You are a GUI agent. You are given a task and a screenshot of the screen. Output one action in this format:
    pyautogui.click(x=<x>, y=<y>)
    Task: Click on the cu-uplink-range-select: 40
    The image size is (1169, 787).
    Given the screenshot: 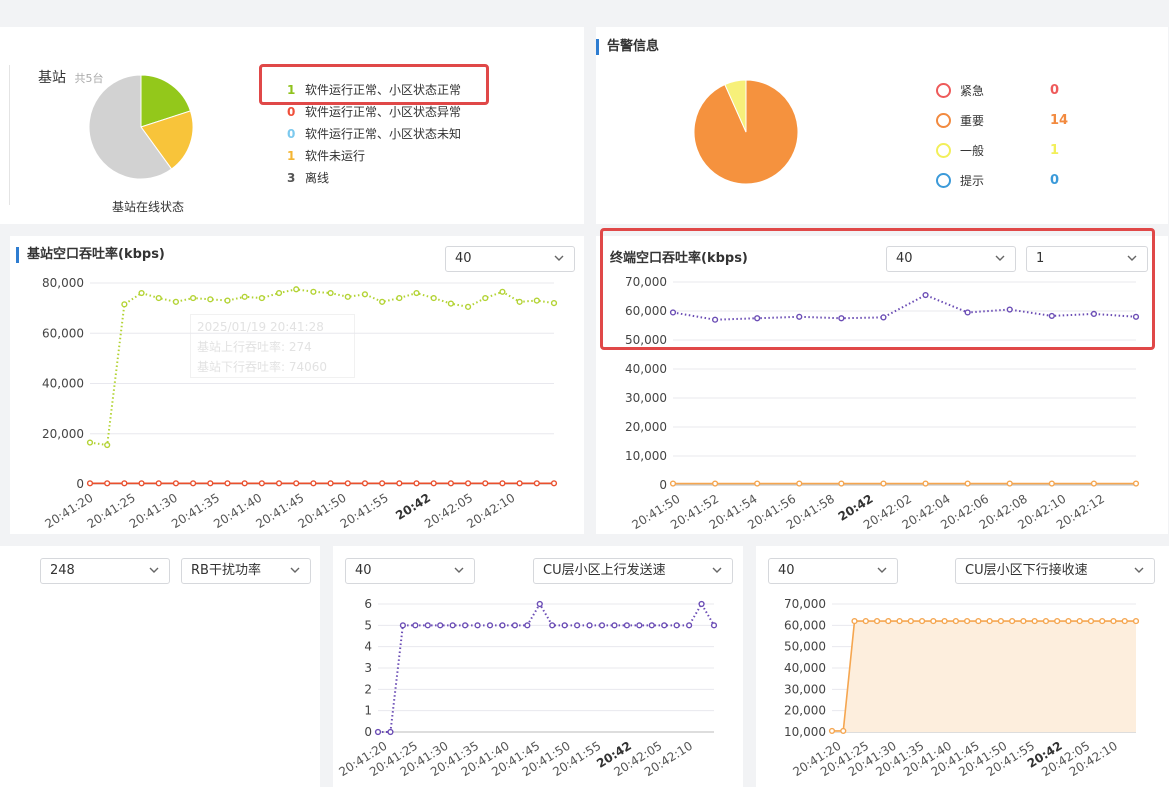 What is the action you would take?
    pyautogui.click(x=410, y=571)
    